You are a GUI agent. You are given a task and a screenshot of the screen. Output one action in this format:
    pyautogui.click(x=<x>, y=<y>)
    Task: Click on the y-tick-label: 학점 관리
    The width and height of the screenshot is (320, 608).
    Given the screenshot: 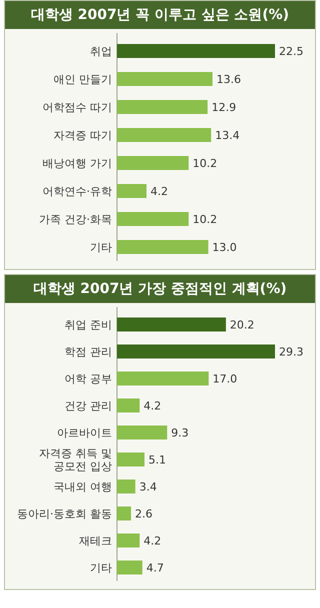 What is the action you would take?
    pyautogui.click(x=88, y=352)
    